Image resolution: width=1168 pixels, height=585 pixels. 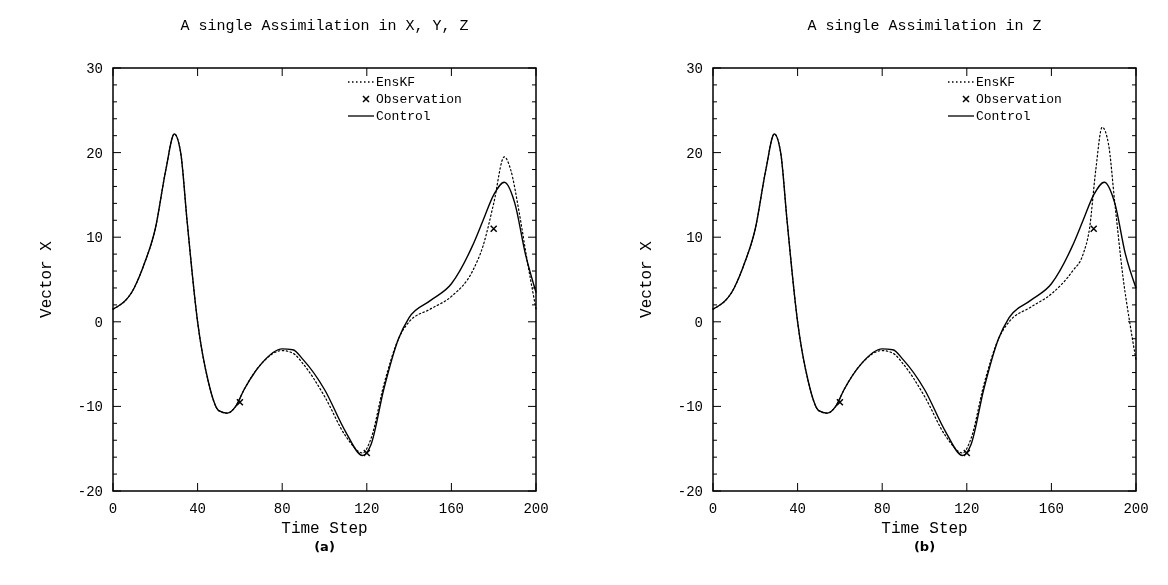 I want to click on chart-title: A single Assimilation in X, Y, Z, so click(x=324, y=26).